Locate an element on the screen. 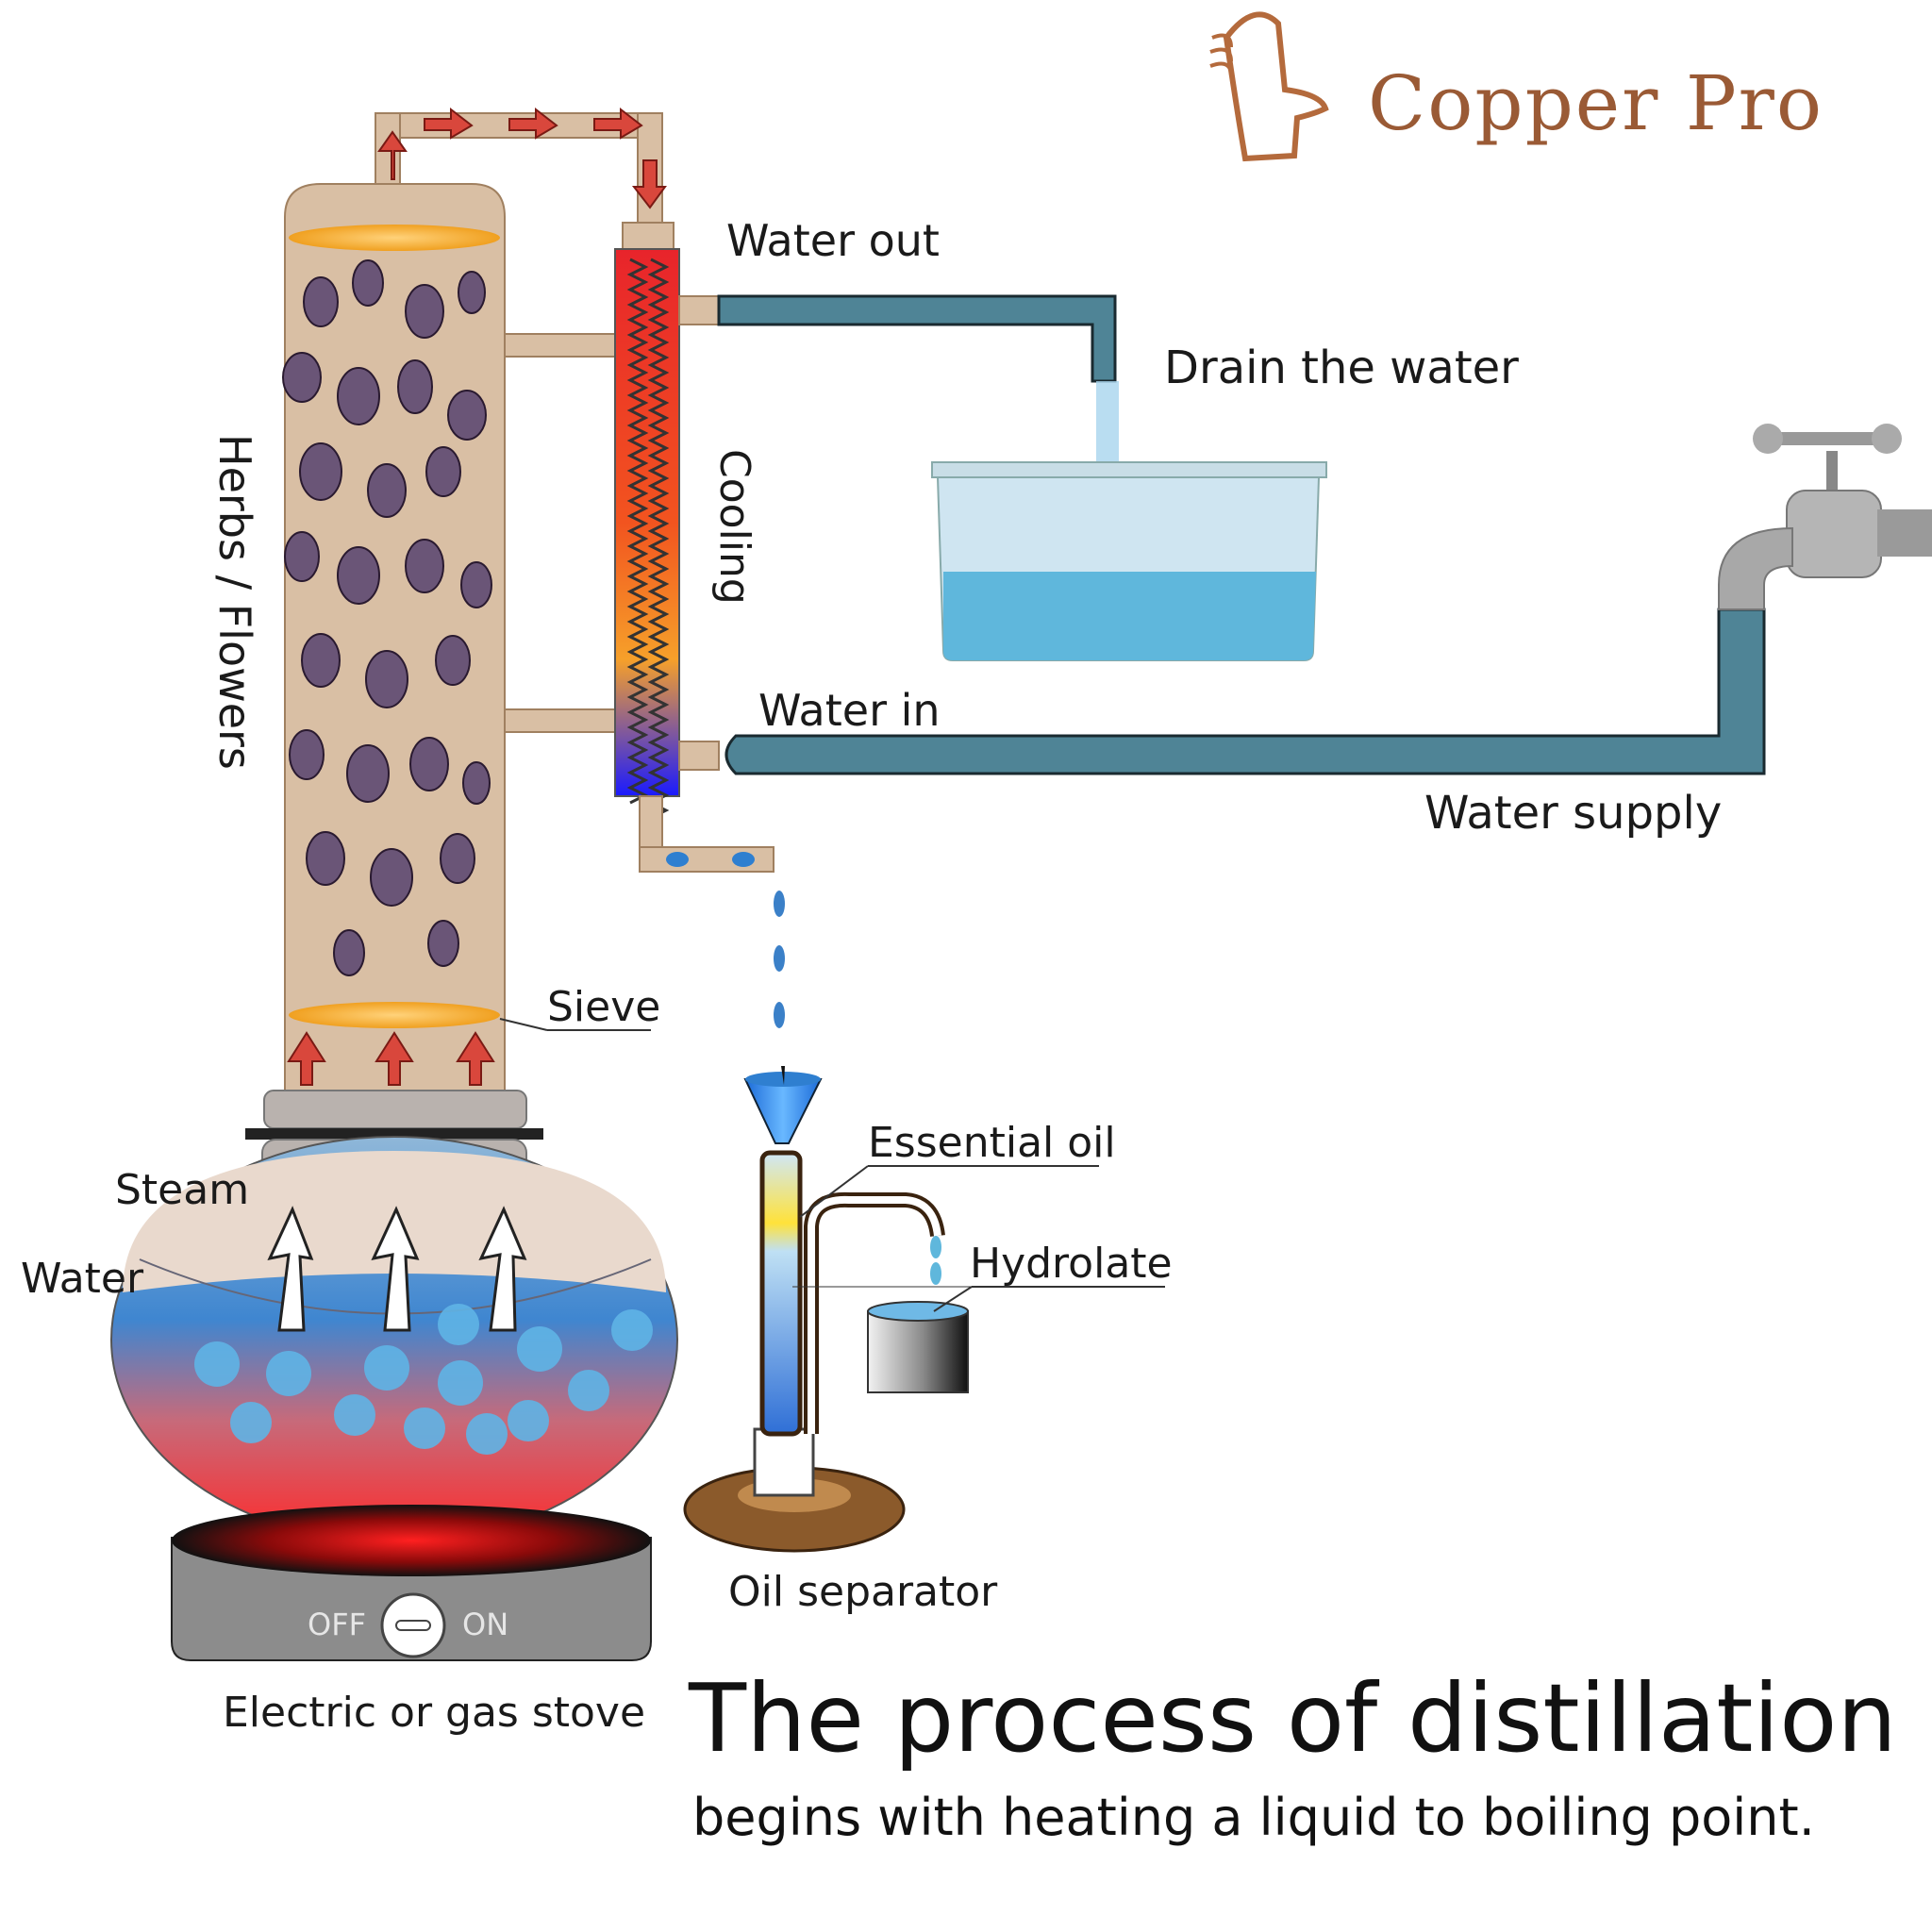 Image resolution: width=1932 pixels, height=1932 pixels. drain-container is located at coordinates (1129, 561).